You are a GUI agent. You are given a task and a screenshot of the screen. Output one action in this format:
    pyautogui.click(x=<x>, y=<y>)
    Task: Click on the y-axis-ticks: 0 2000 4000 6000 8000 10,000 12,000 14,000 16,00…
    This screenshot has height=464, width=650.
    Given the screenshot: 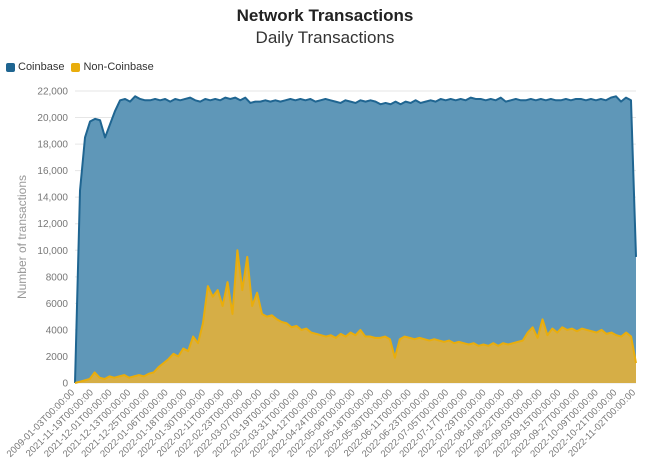 What is the action you would take?
    pyautogui.click(x=52, y=238)
    